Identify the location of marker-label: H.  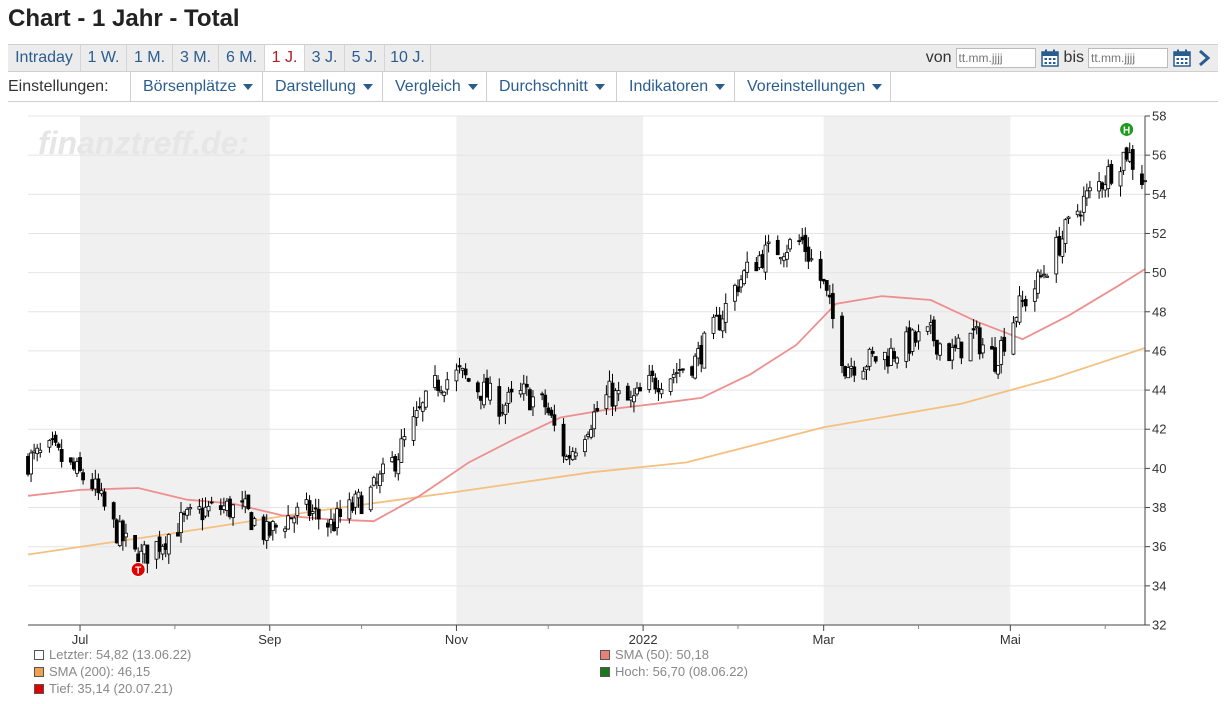
(1126, 130).